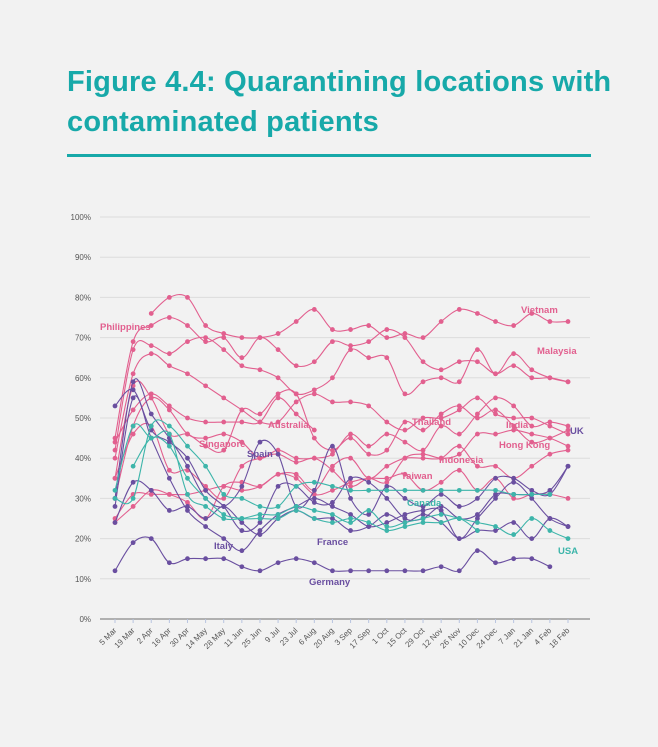 The height and width of the screenshot is (747, 658). Describe the element at coordinates (461, 460) in the screenshot. I see `series-label-indonesia: Indonesia` at that location.